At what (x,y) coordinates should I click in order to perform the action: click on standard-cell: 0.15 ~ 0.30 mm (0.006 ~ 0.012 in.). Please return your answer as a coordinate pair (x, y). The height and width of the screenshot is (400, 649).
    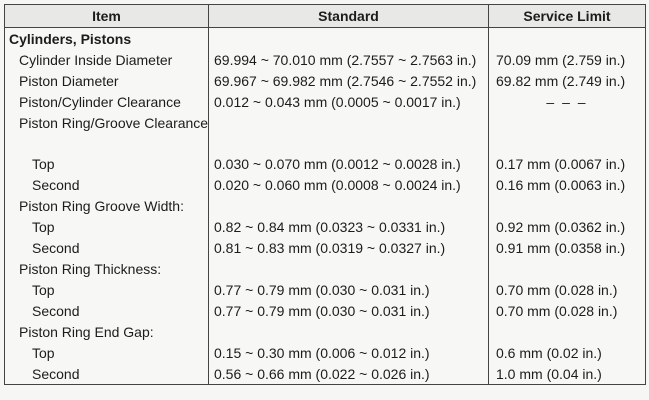
    Looking at the image, I should click on (348, 352).